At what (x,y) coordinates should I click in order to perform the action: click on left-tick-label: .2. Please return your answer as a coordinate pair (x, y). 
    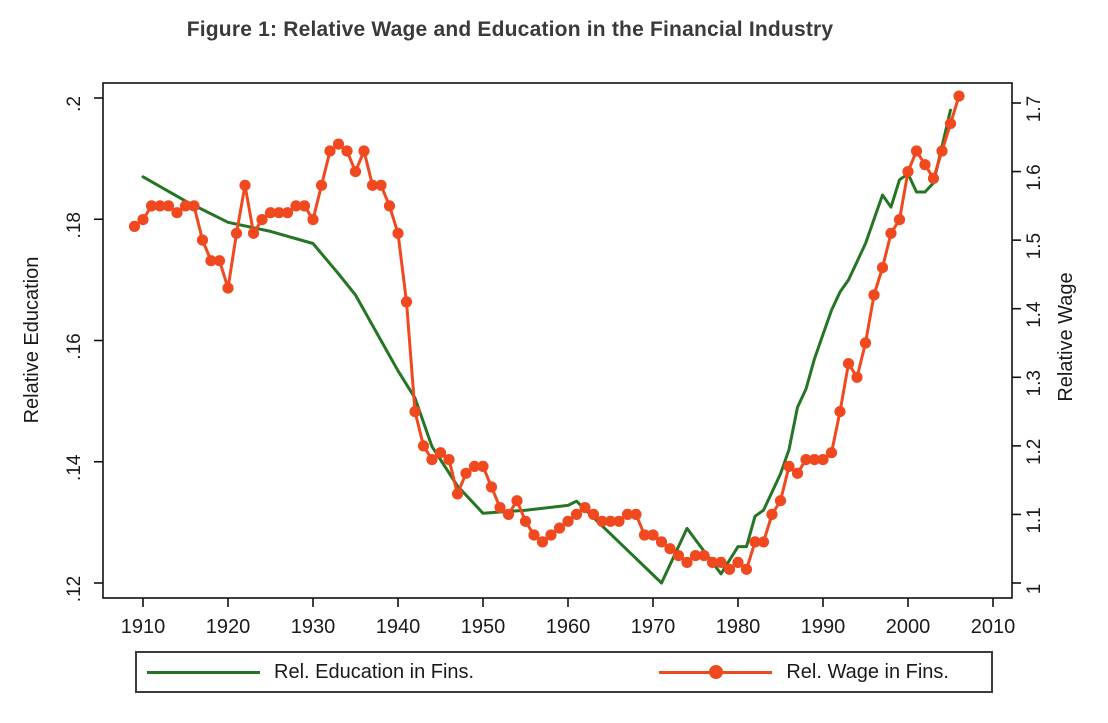
    Looking at the image, I should click on (74, 104).